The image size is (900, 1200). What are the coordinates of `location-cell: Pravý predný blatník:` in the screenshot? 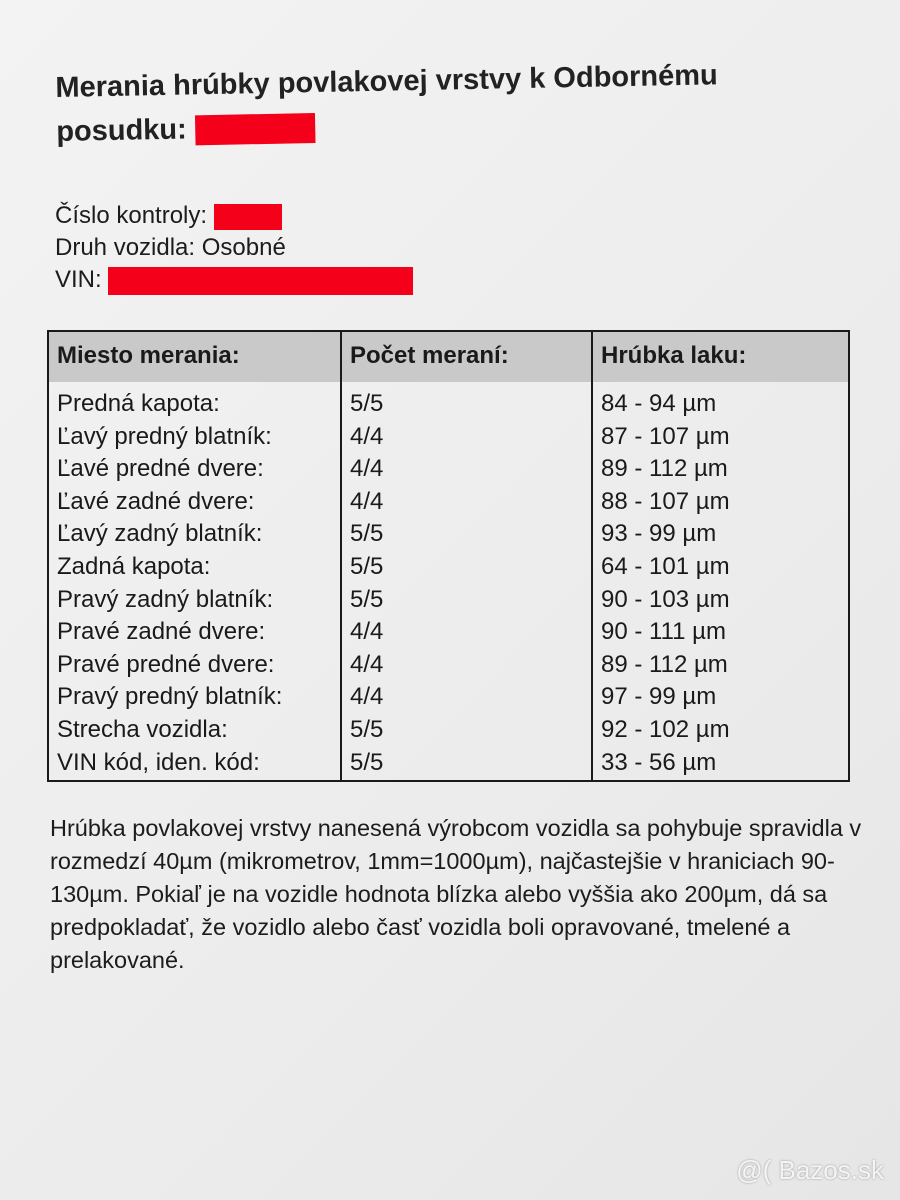 It's located at (195, 697).